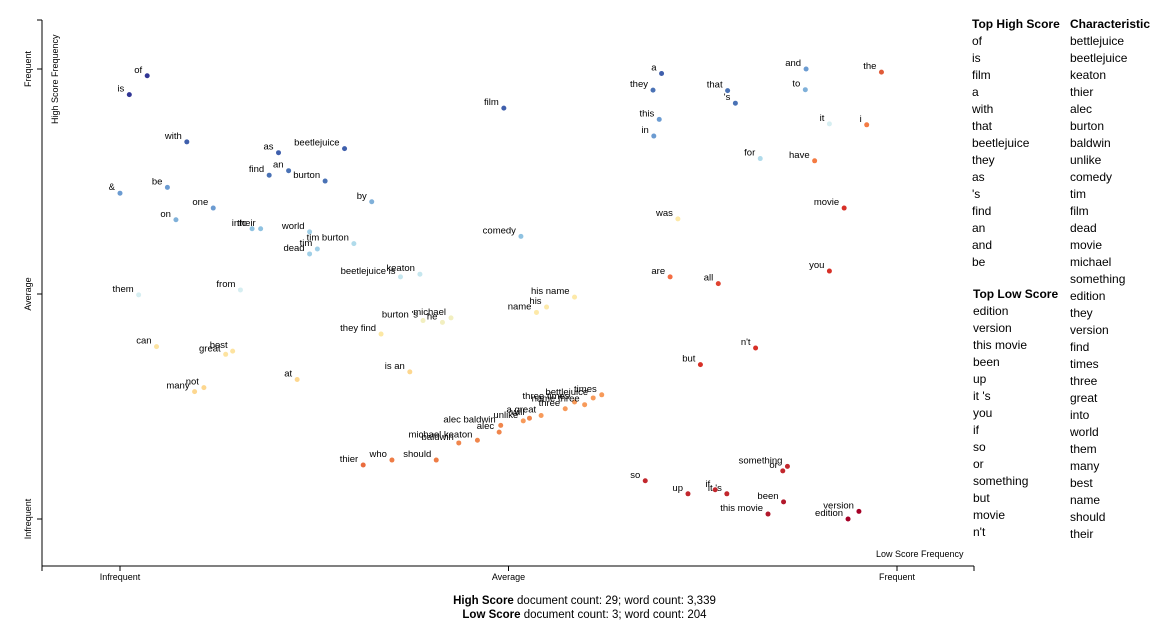 The width and height of the screenshot is (1169, 637). I want to click on term-label: version, so click(838, 505).